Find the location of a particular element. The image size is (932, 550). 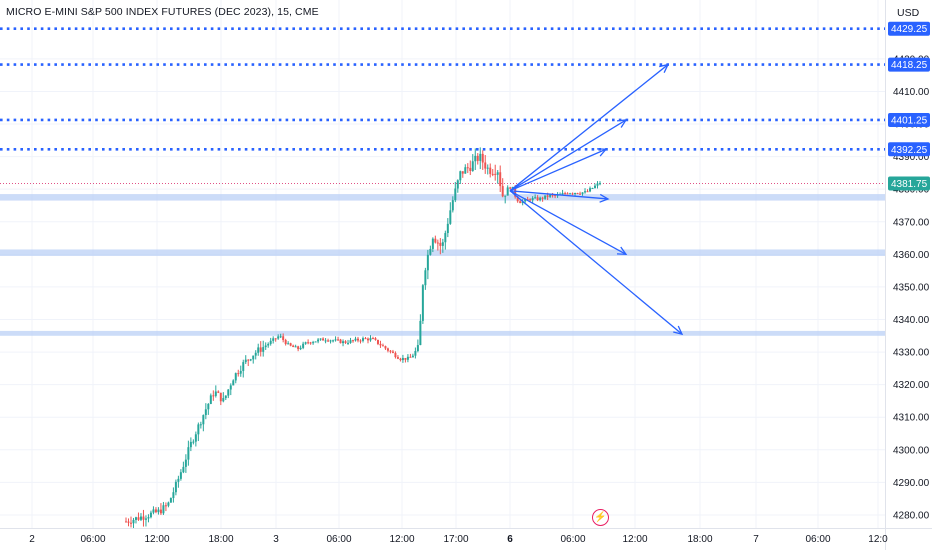

last-price-badge-text: 4381.75 is located at coordinates (909, 184).